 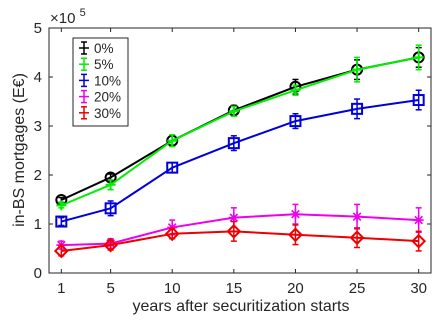 What do you see at coordinates (357, 288) in the screenshot?
I see `x-tick-label: 25` at bounding box center [357, 288].